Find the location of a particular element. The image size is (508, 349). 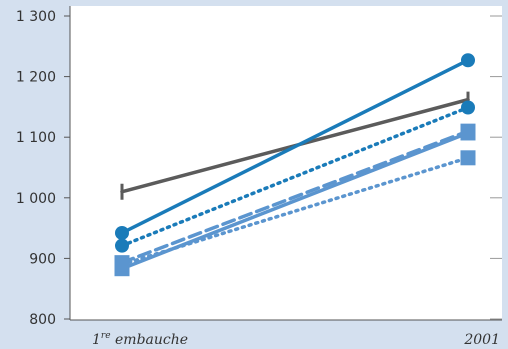

x-axis: 1re embauche 2001 is located at coordinates (286, 333).